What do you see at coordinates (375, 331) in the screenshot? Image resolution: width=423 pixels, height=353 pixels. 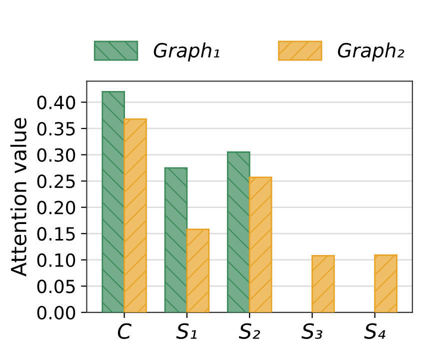 I see `x-tick-label: S₄` at bounding box center [375, 331].